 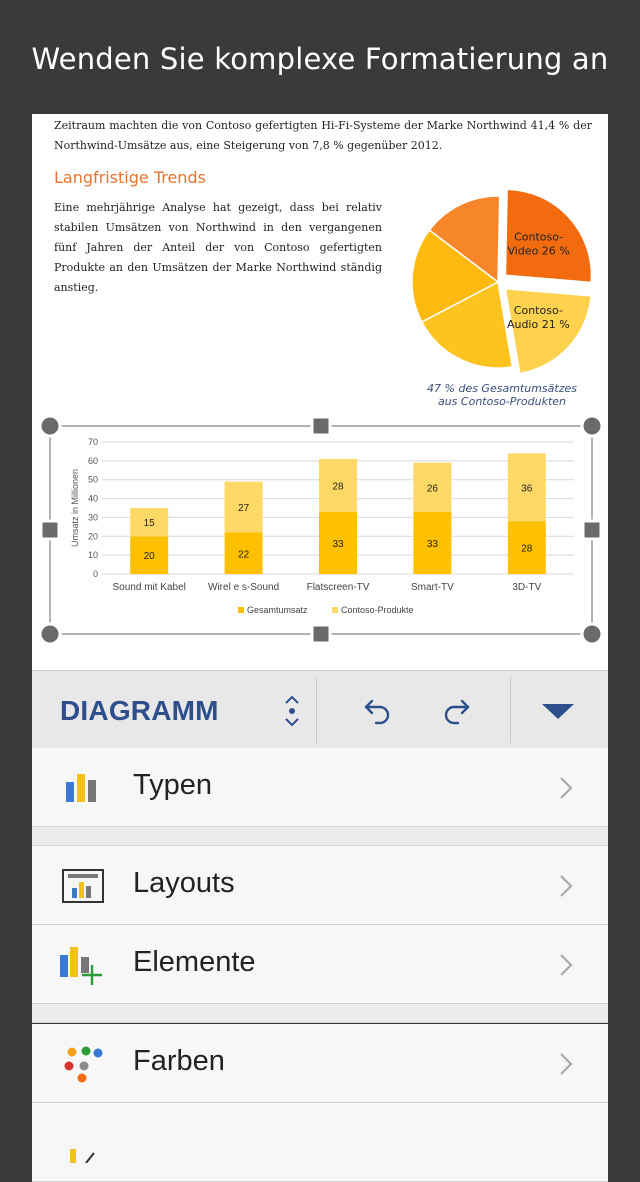 I want to click on x-tick-label: 3D-TV, so click(x=526, y=587).